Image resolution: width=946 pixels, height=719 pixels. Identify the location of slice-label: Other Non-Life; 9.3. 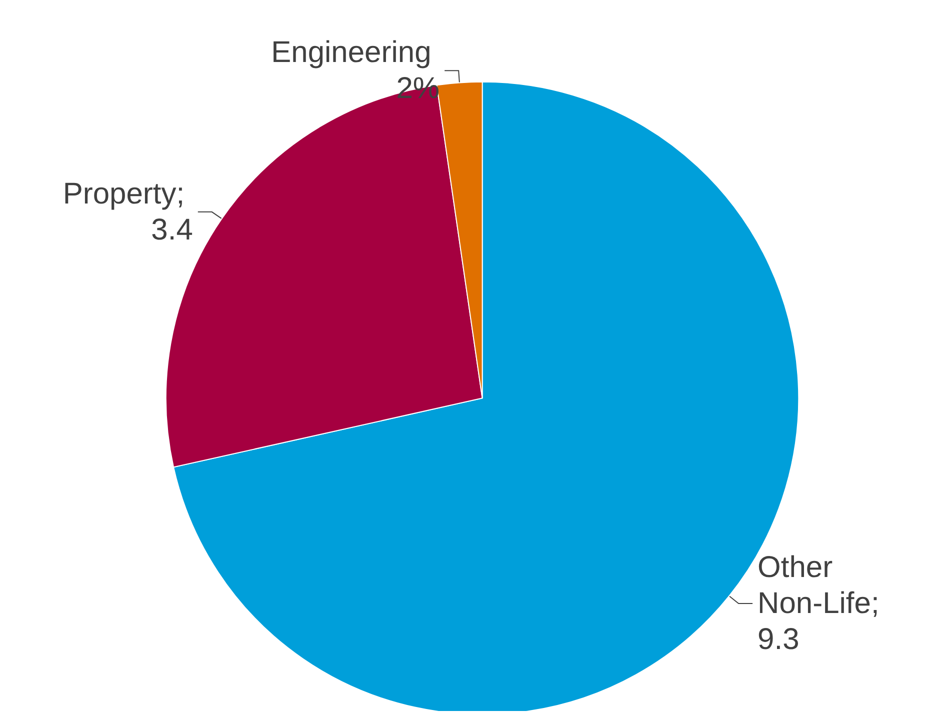
(823, 603).